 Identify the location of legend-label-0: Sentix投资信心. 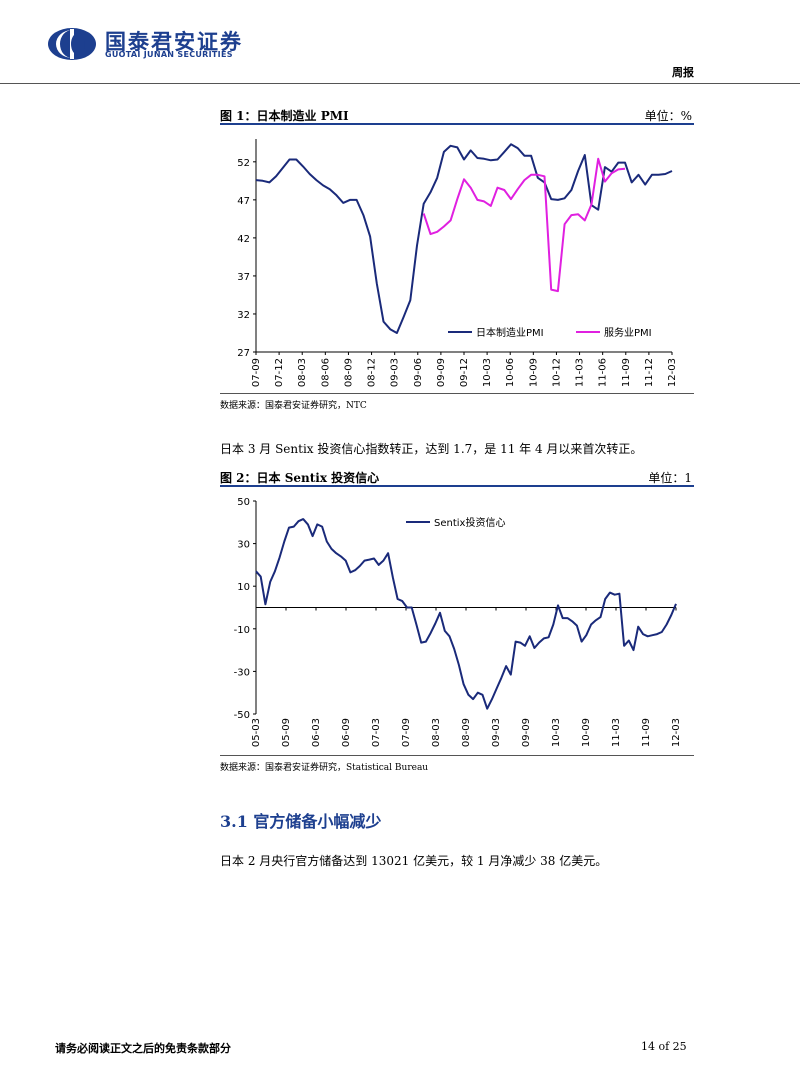
(469, 522).